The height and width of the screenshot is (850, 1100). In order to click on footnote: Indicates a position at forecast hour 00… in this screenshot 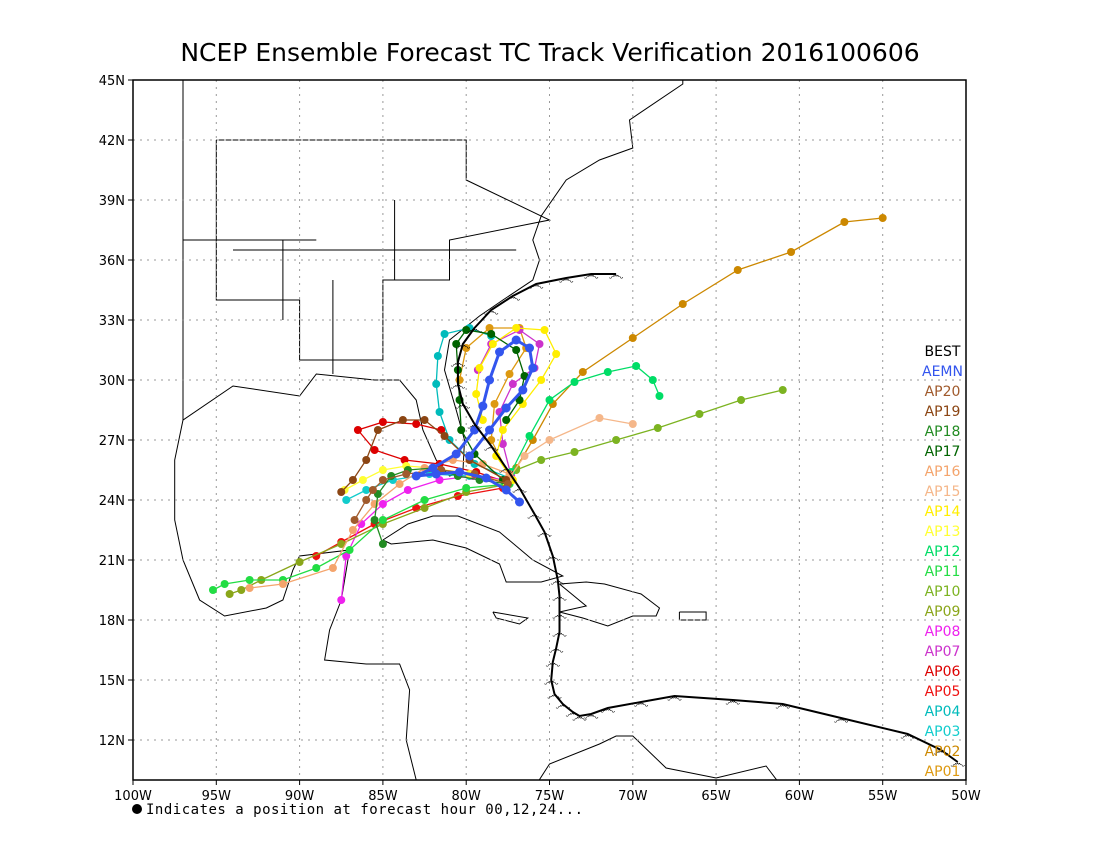, I will do `click(358, 810)`.